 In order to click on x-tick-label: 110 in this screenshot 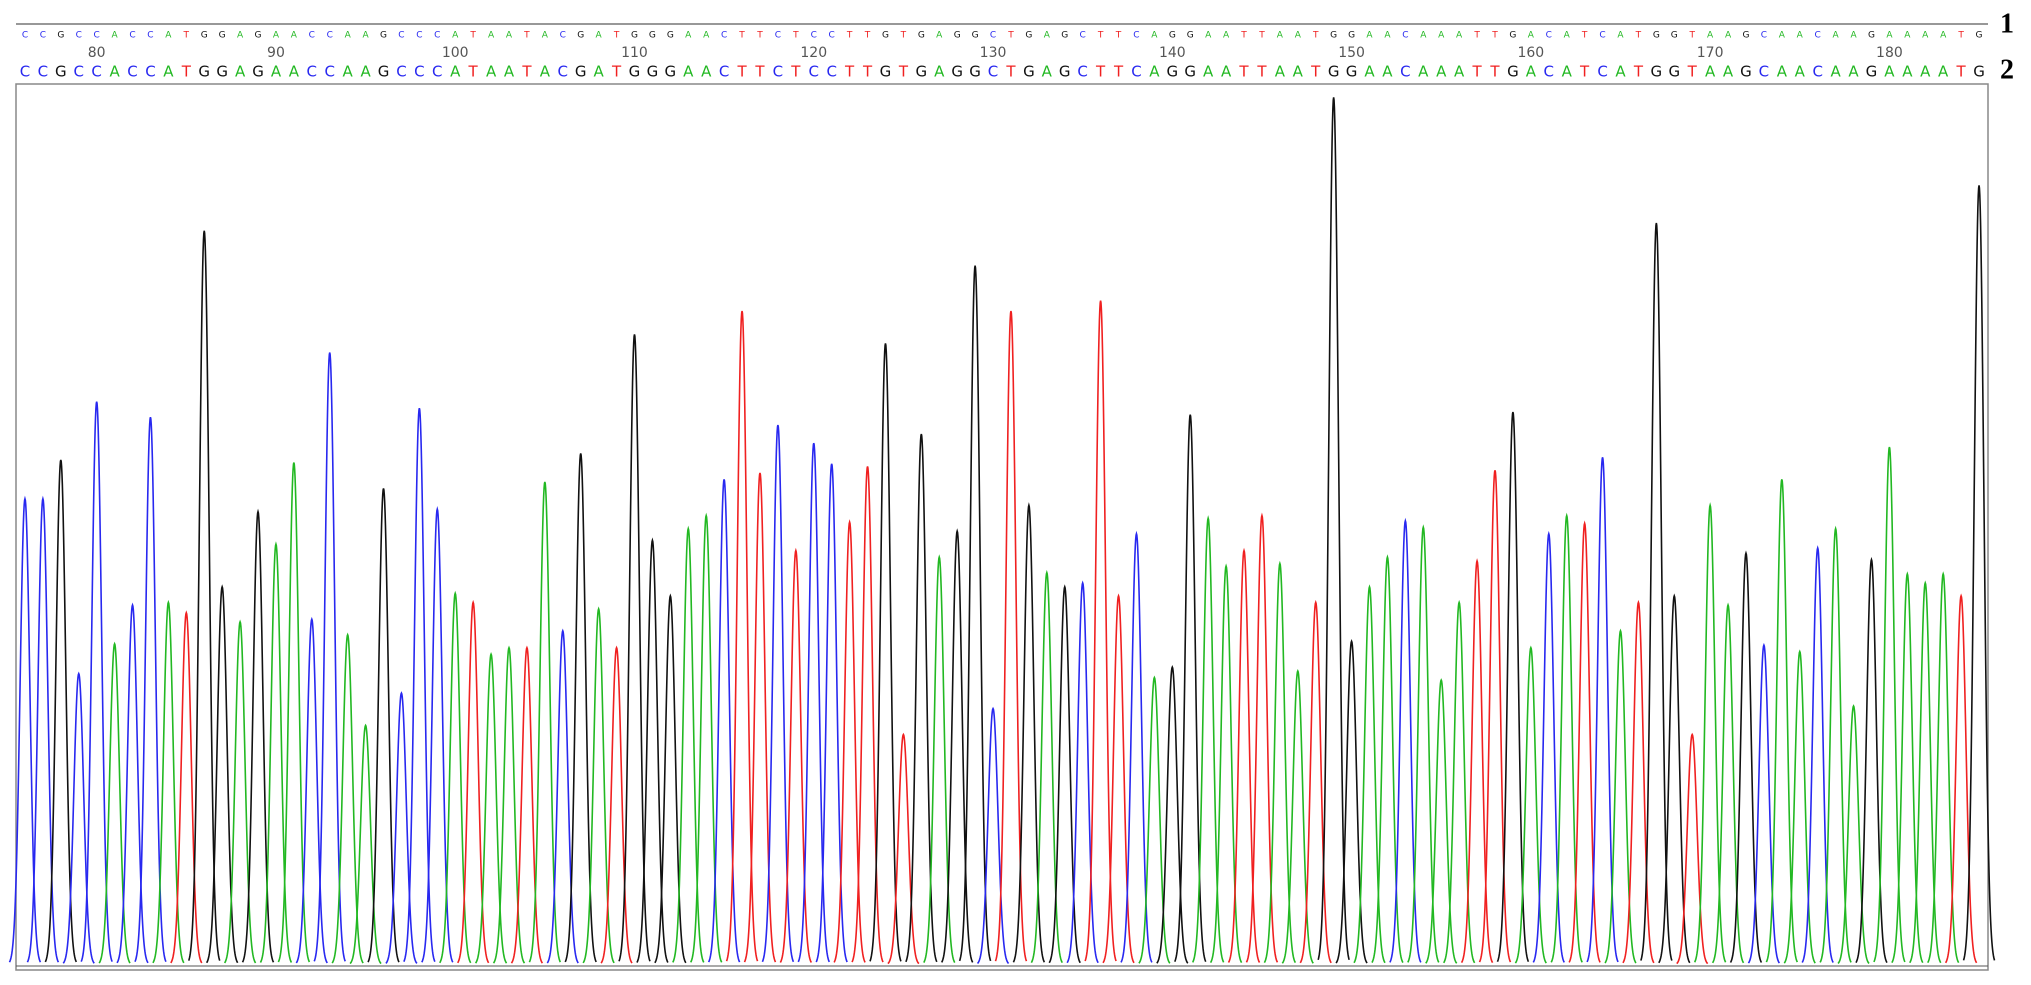, I will do `click(634, 53)`.